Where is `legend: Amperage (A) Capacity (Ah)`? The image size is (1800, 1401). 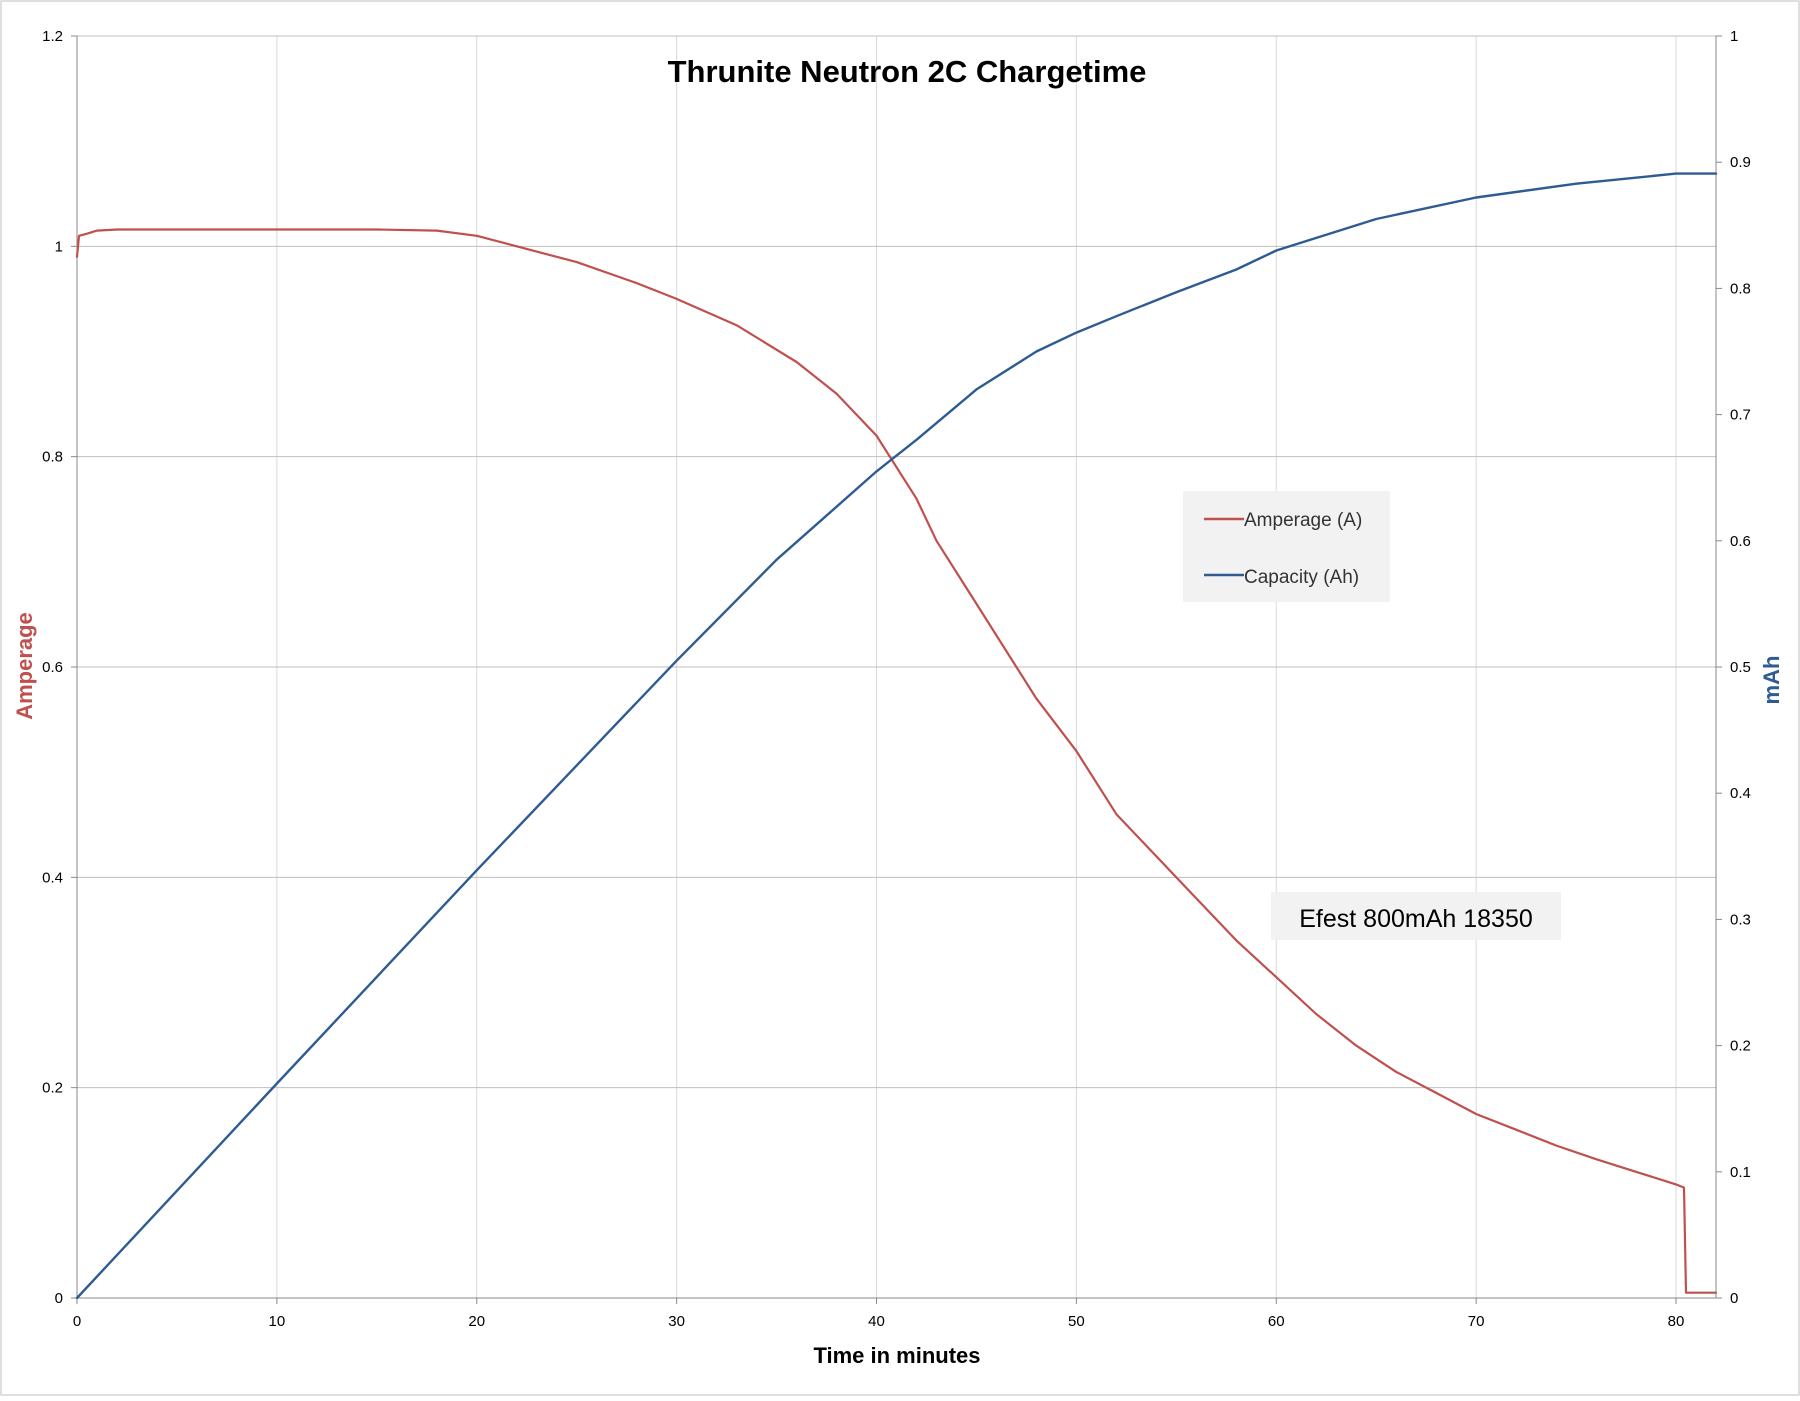
legend: Amperage (A) Capacity (Ah) is located at coordinates (1286, 546).